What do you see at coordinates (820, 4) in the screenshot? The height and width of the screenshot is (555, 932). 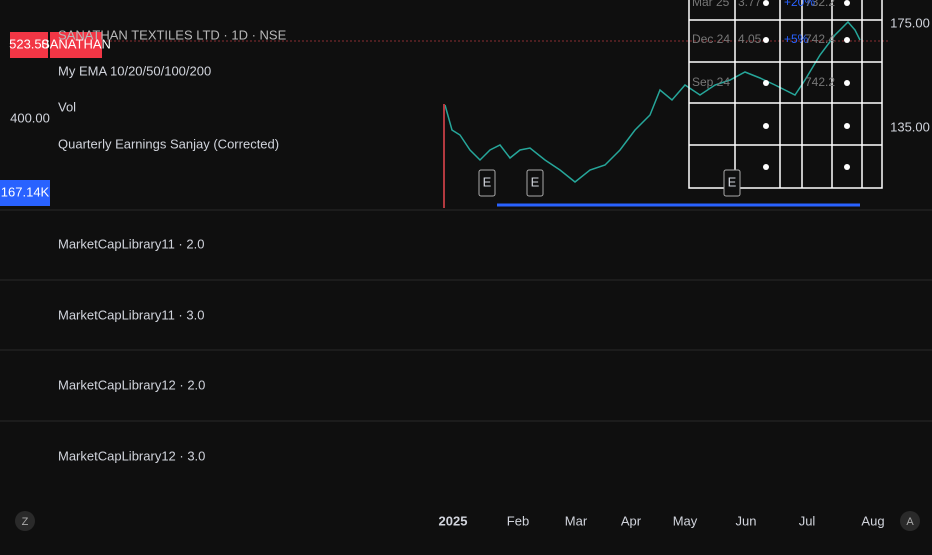 I see `table-cell: 732.2` at bounding box center [820, 4].